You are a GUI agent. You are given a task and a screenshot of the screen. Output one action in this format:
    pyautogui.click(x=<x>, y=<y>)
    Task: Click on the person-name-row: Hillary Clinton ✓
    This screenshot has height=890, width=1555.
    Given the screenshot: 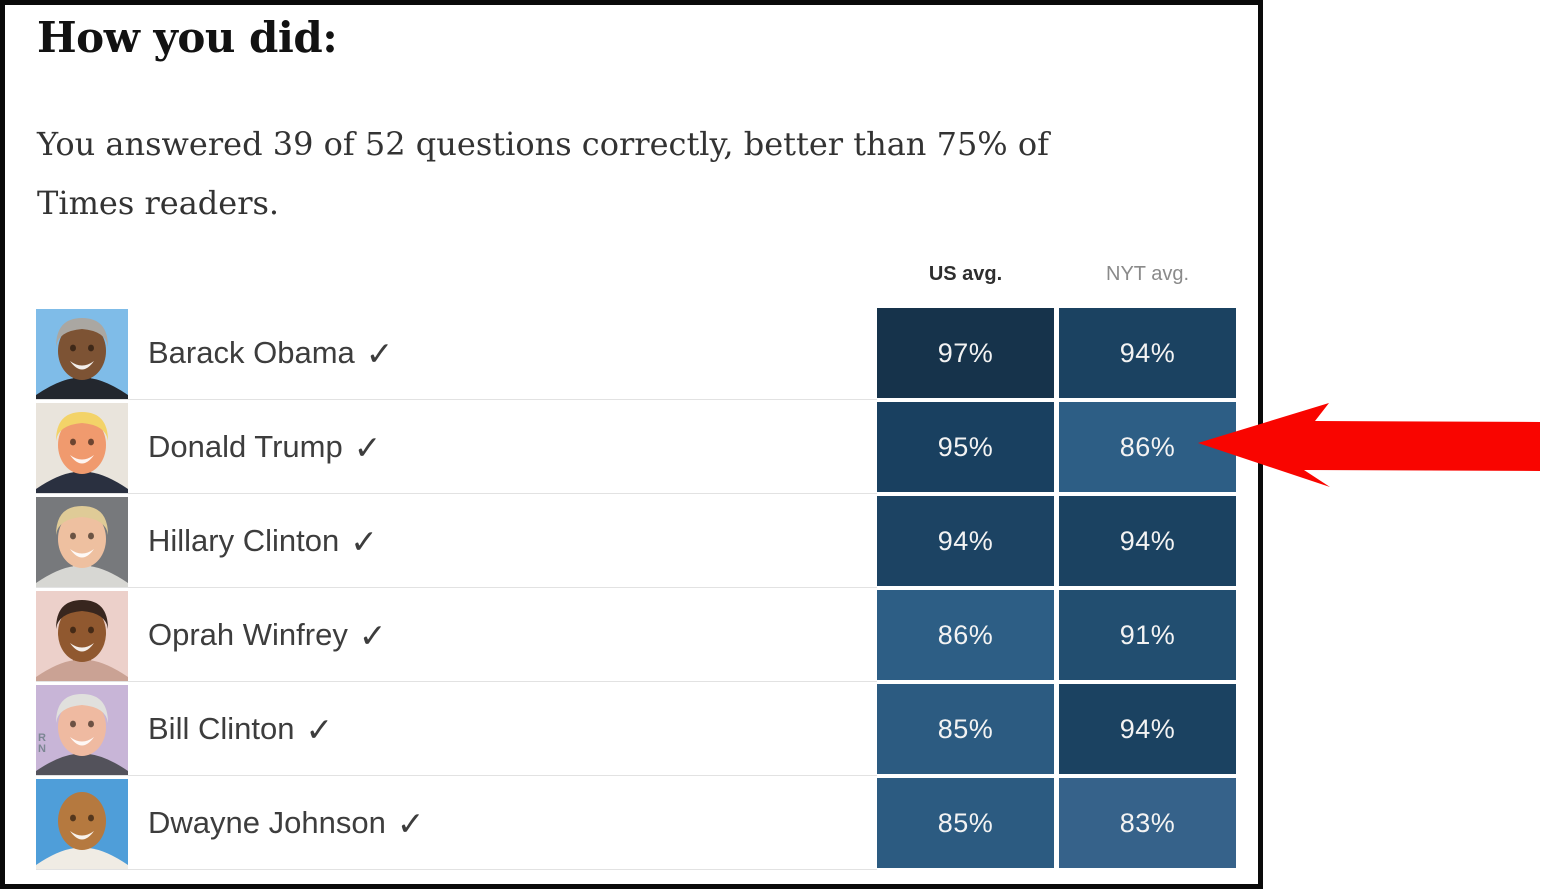 What is the action you would take?
    pyautogui.click(x=263, y=541)
    